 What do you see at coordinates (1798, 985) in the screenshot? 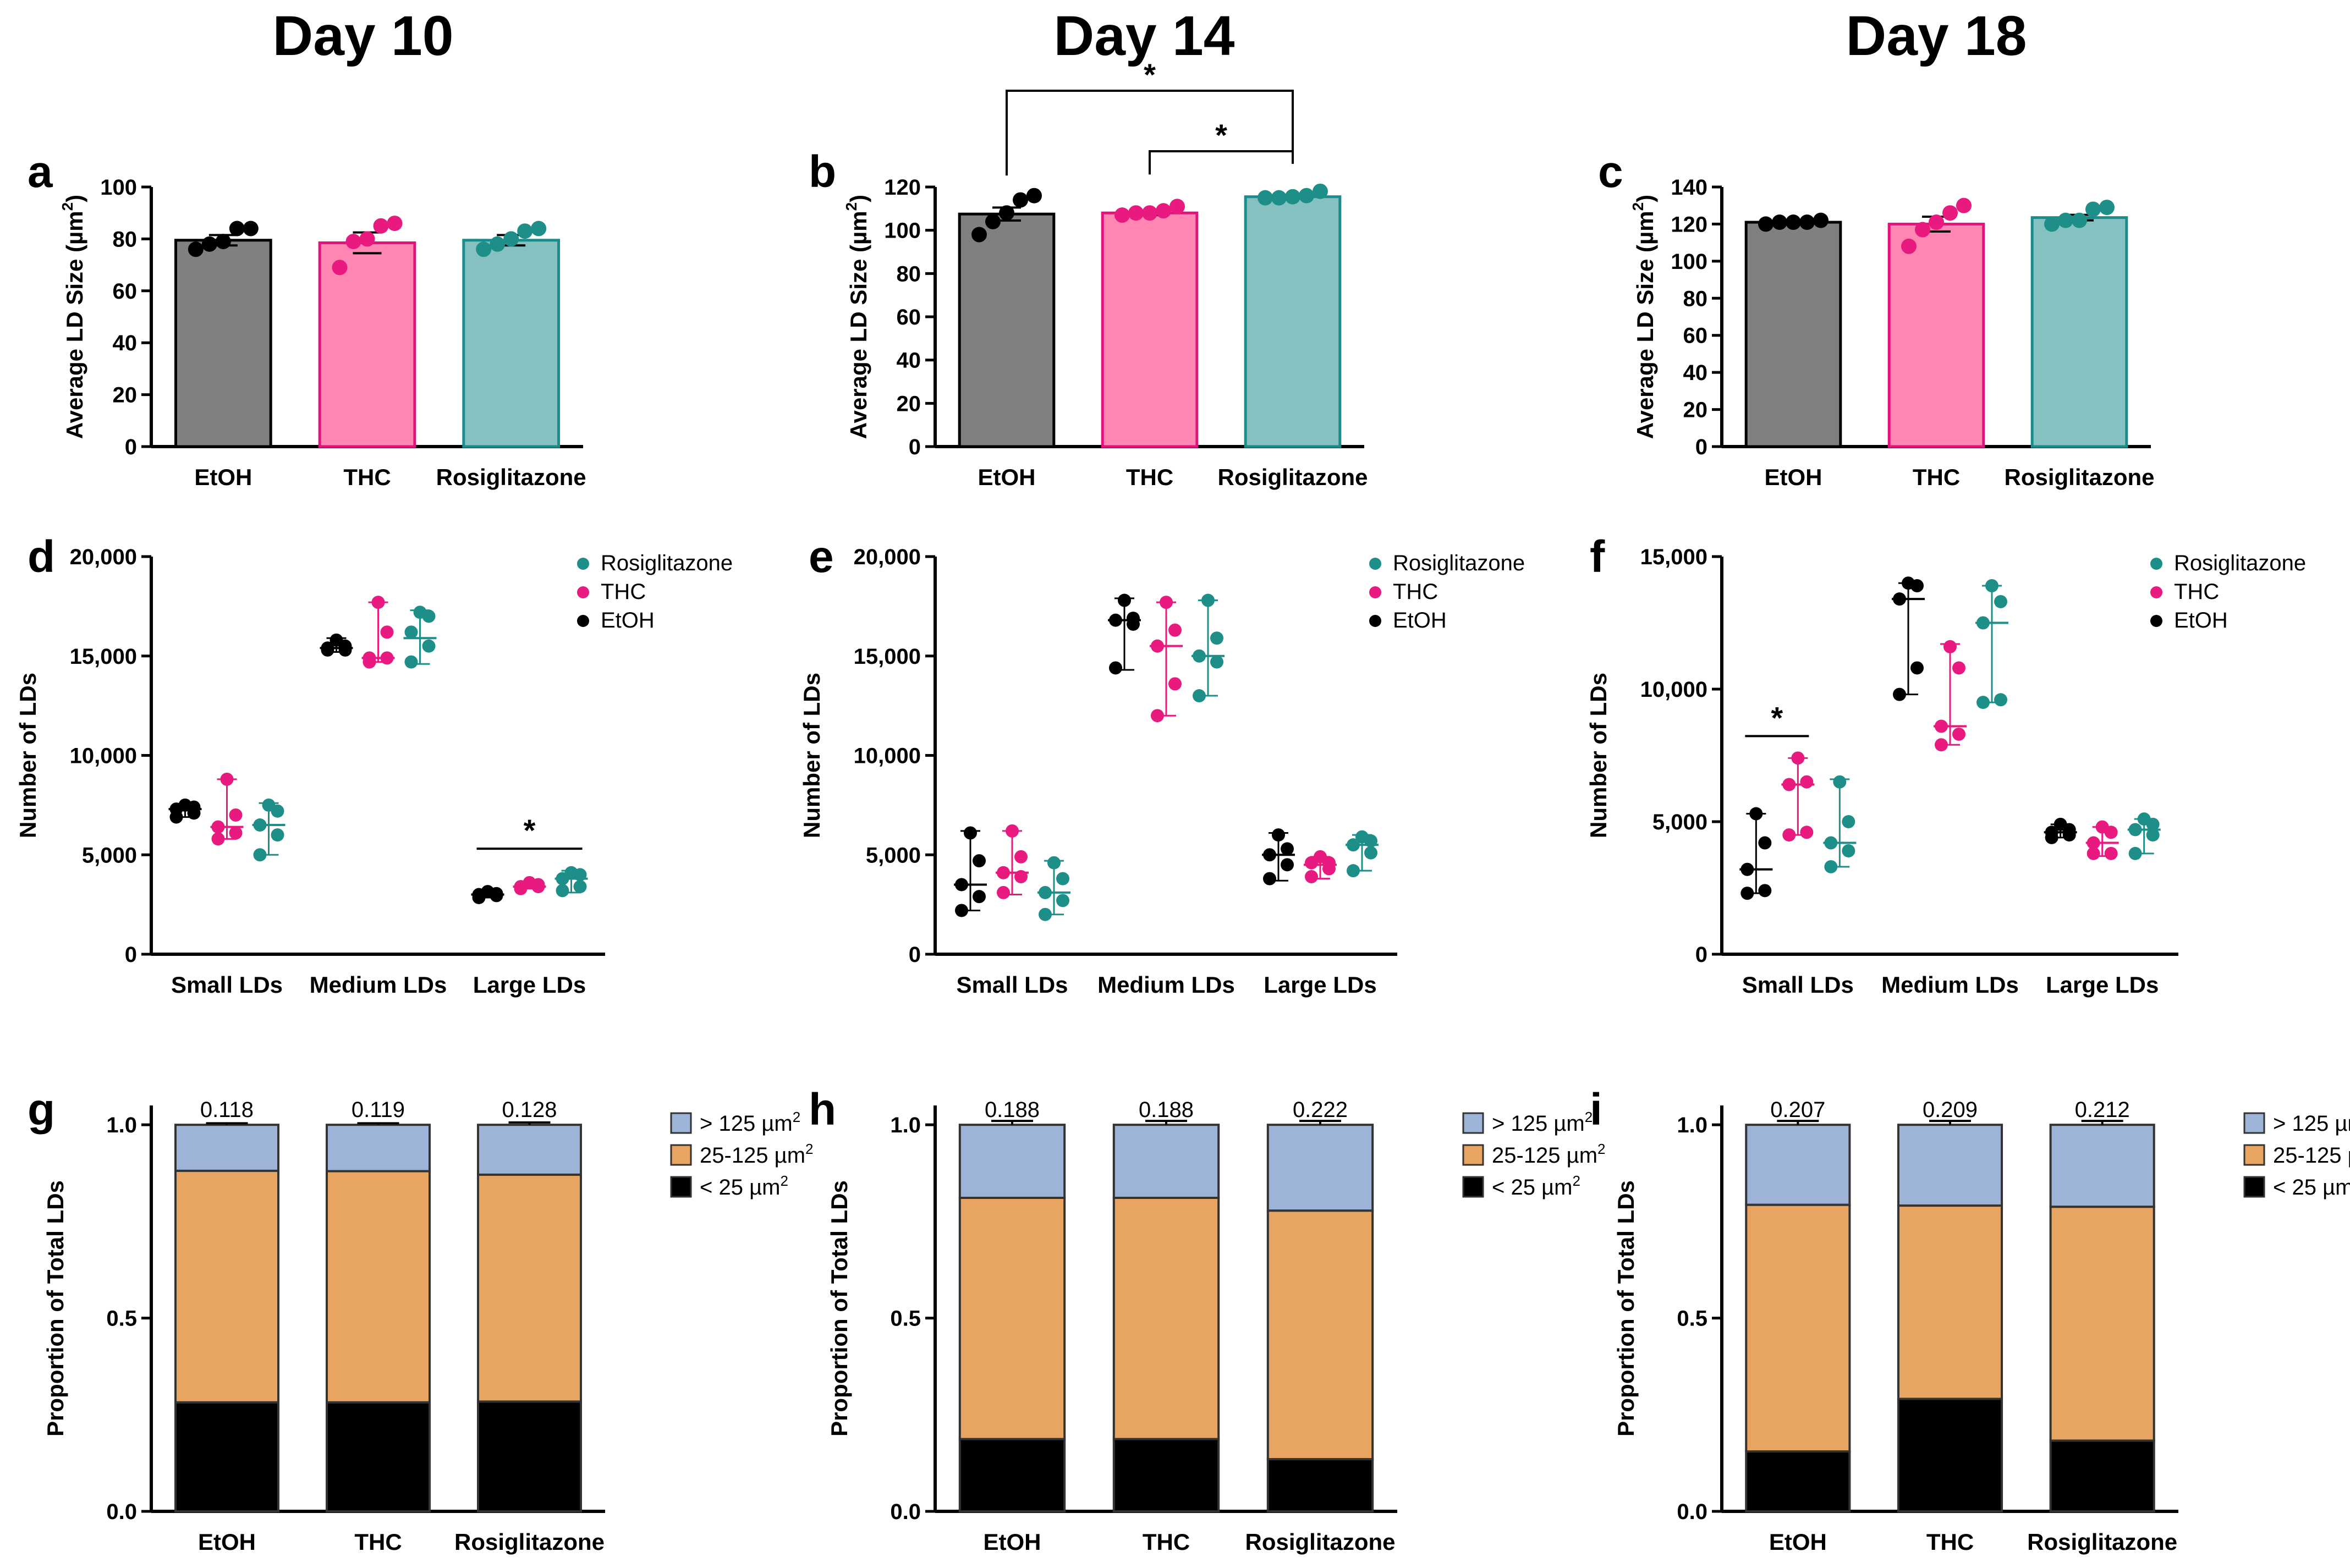
I see `x-category-label: Small LDs` at bounding box center [1798, 985].